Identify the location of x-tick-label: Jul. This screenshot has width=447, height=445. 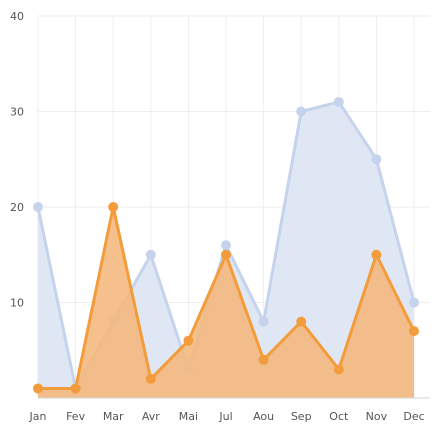
(225, 416).